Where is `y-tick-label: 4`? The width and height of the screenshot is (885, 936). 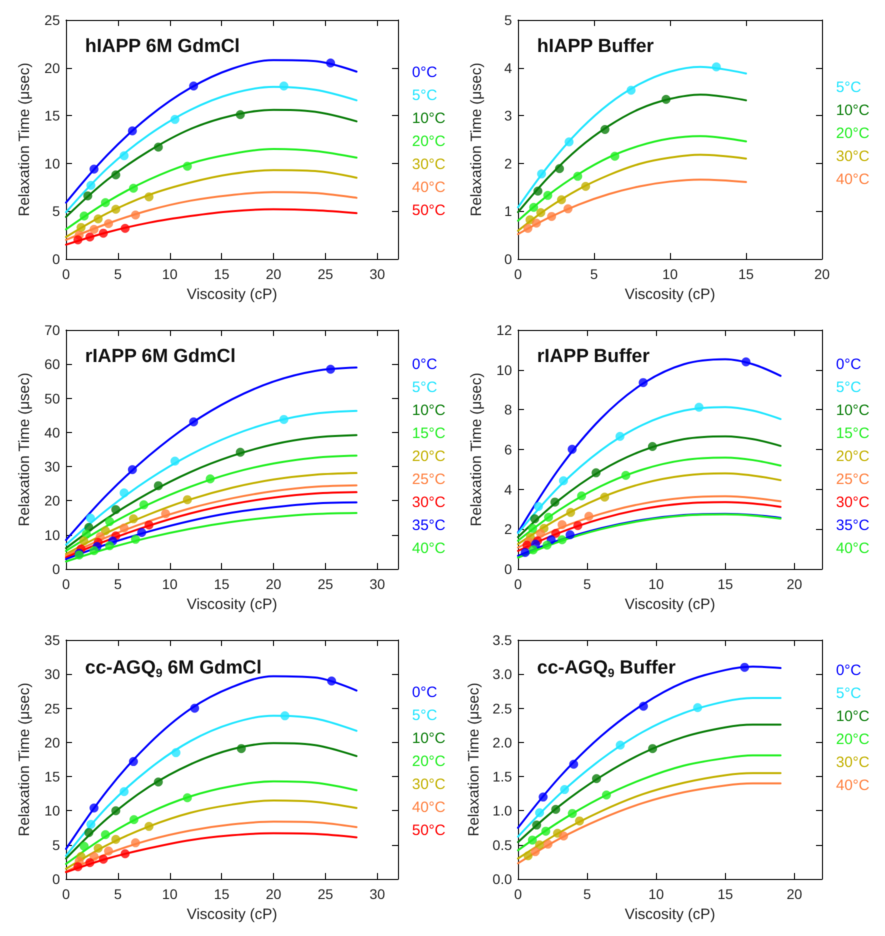
y-tick-label: 4 is located at coordinates (508, 68).